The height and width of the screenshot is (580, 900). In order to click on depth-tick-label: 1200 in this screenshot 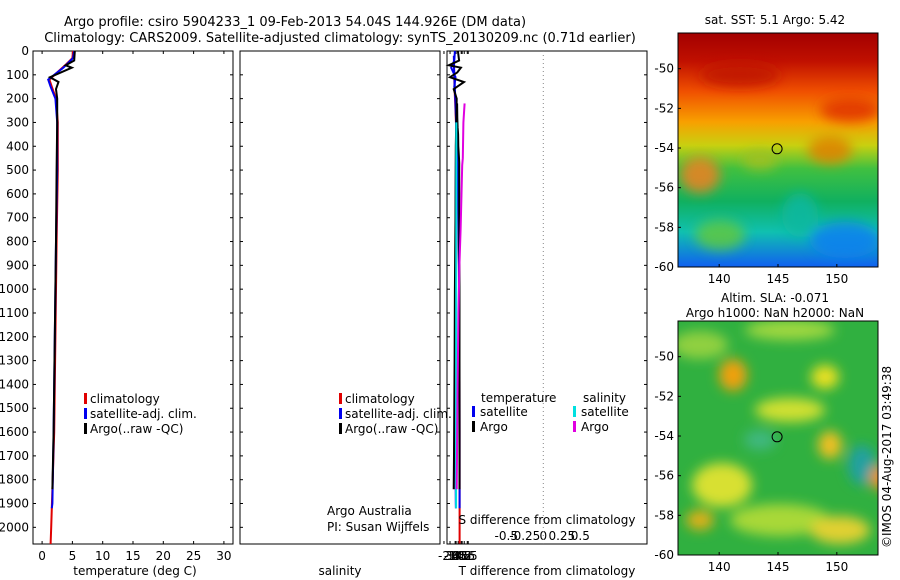, I will do `click(14, 337)`.